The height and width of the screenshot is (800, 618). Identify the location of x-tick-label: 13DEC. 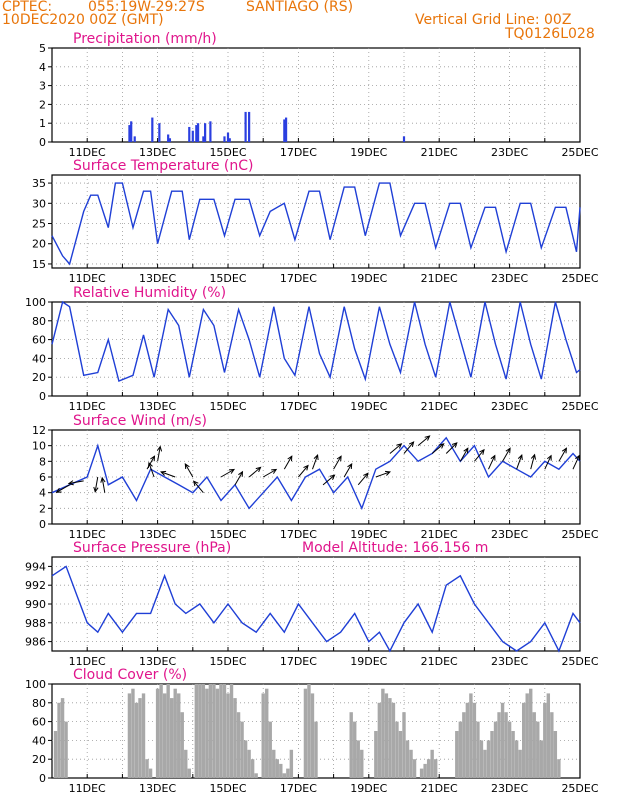
(157, 788).